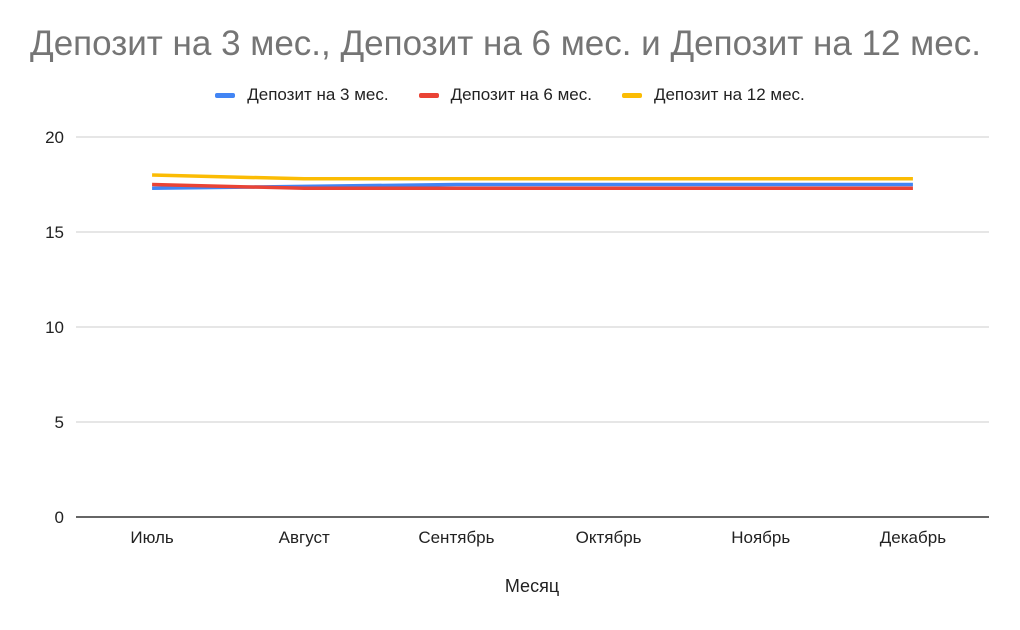 The image size is (1020, 630). I want to click on y-tick-label: 0, so click(59, 517).